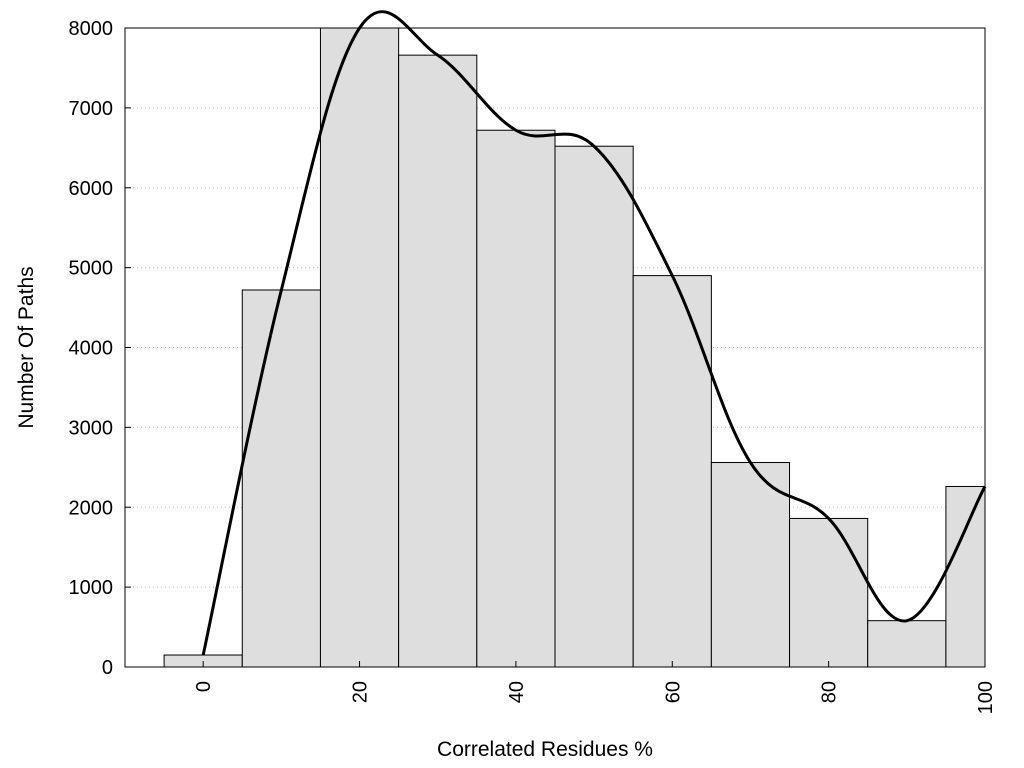  Describe the element at coordinates (595, 687) in the screenshot. I see `x-axis-ticks: 0 20 40 60 80 100` at that location.